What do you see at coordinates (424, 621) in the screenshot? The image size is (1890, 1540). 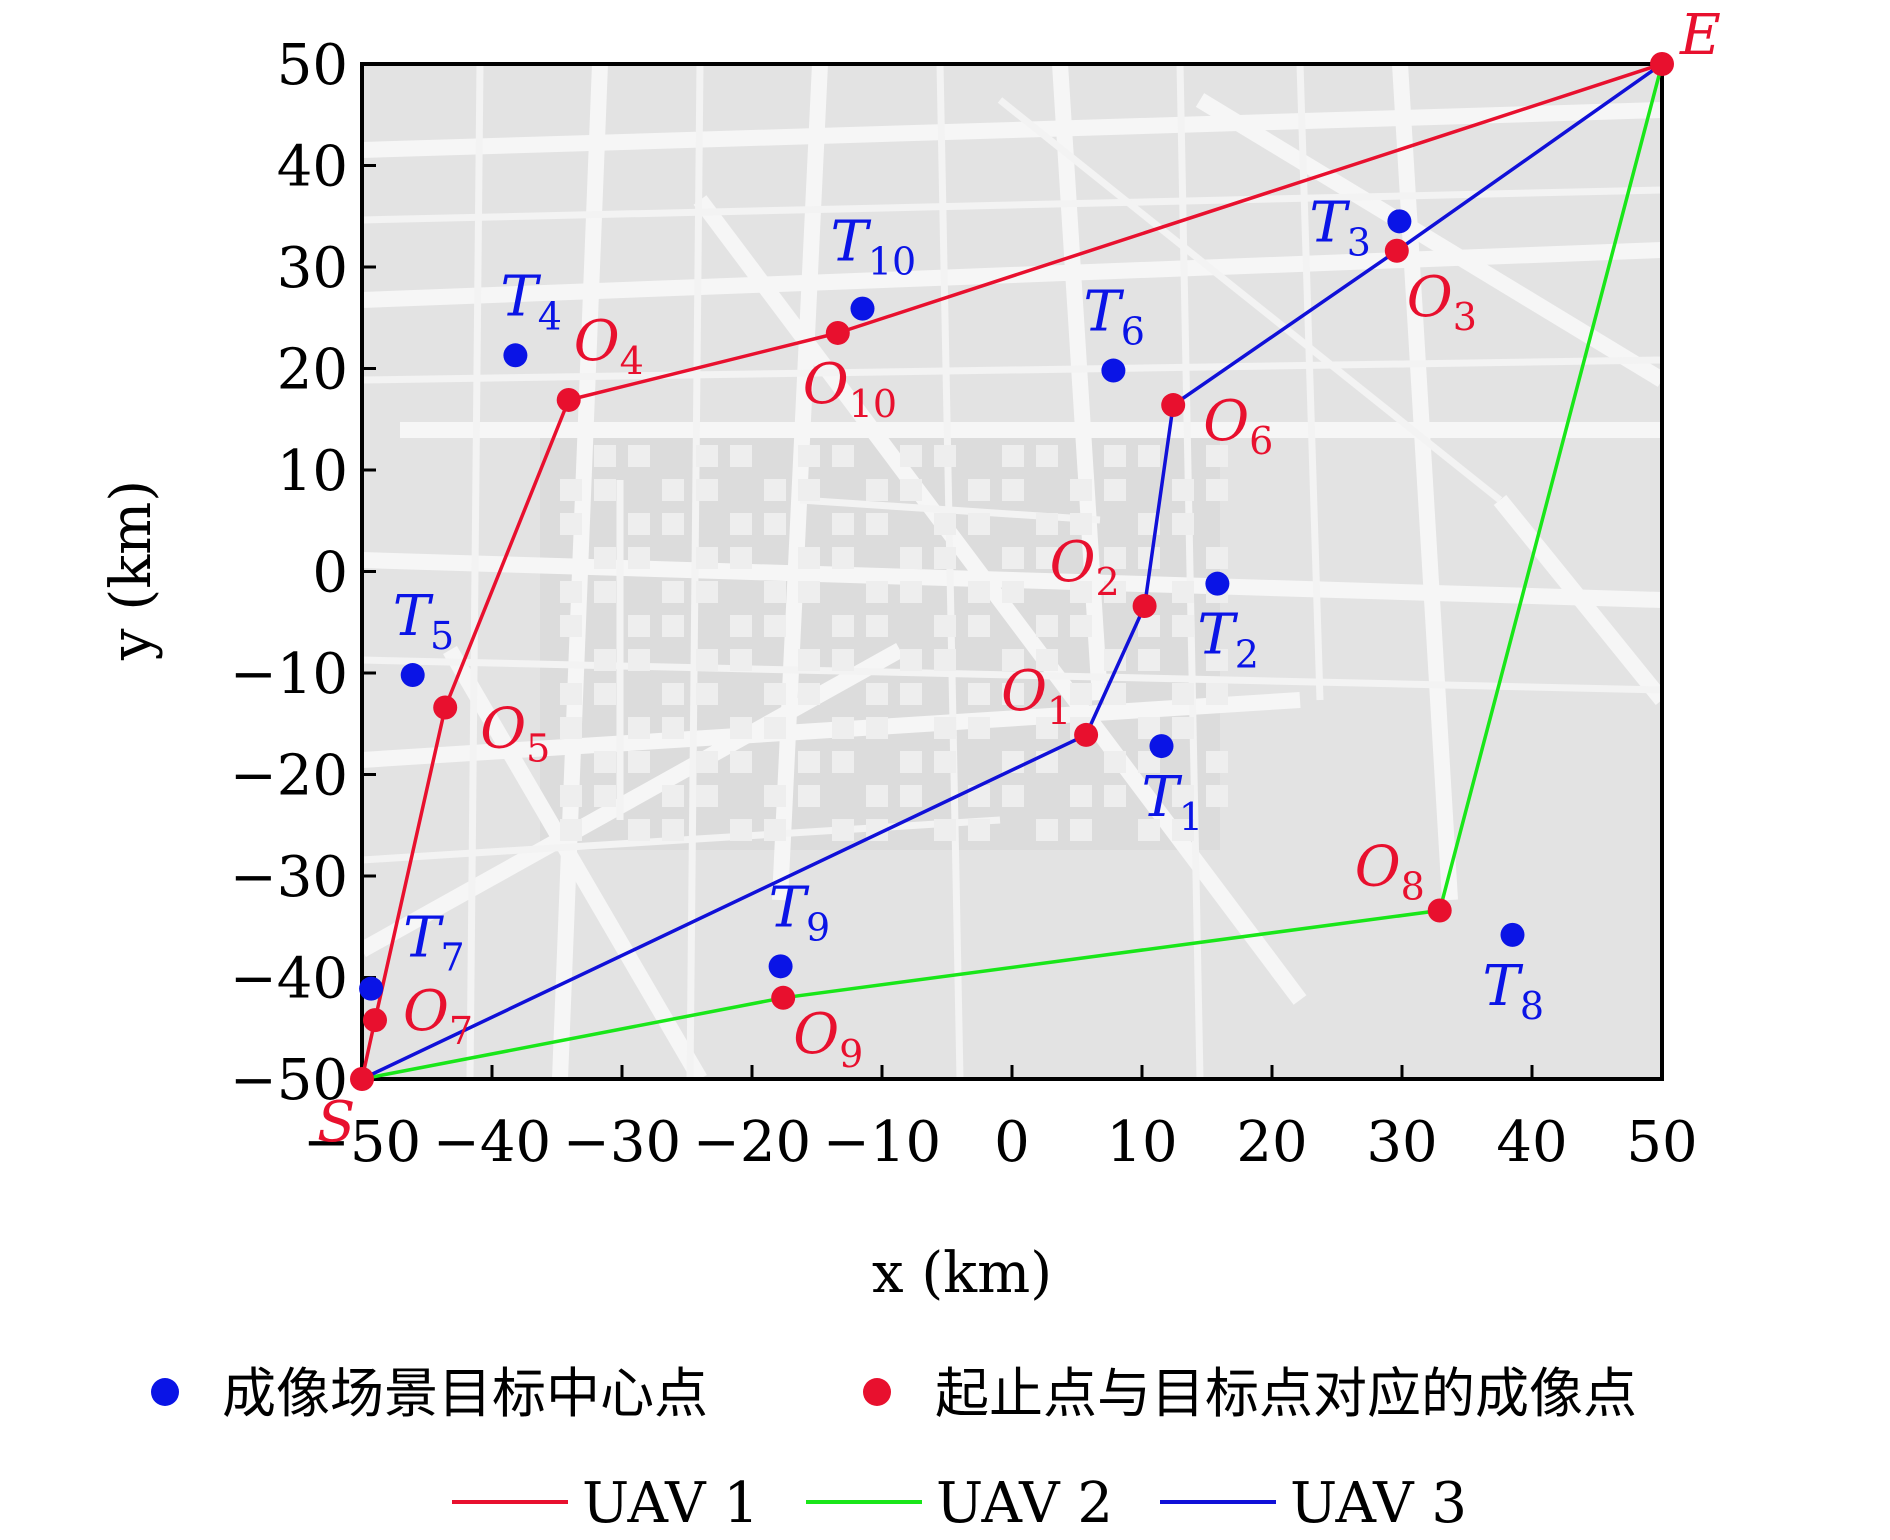 I see `target-label-T5: T5` at bounding box center [424, 621].